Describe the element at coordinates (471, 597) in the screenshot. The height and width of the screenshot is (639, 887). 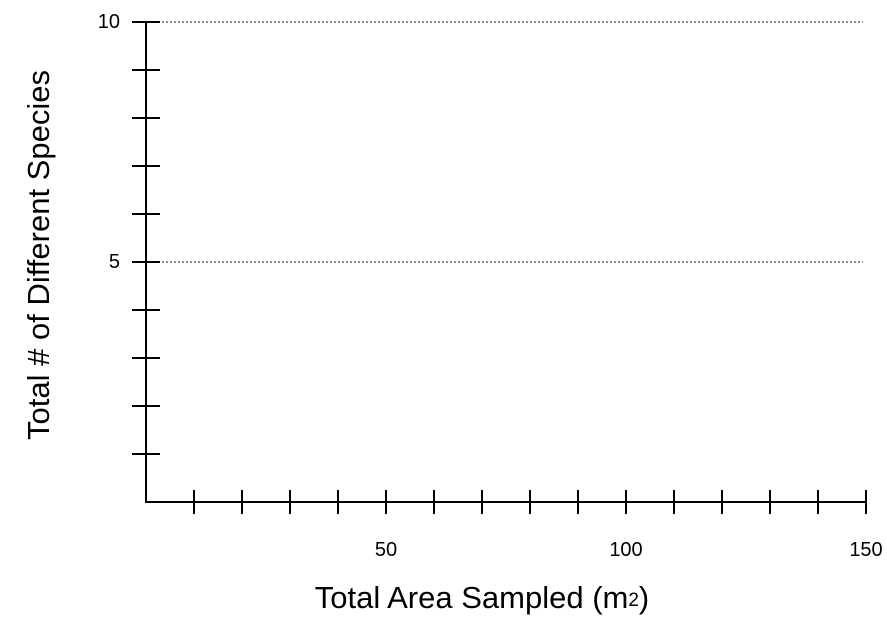
I see `x-axis-title-text: Total Area Sampled (m` at that location.